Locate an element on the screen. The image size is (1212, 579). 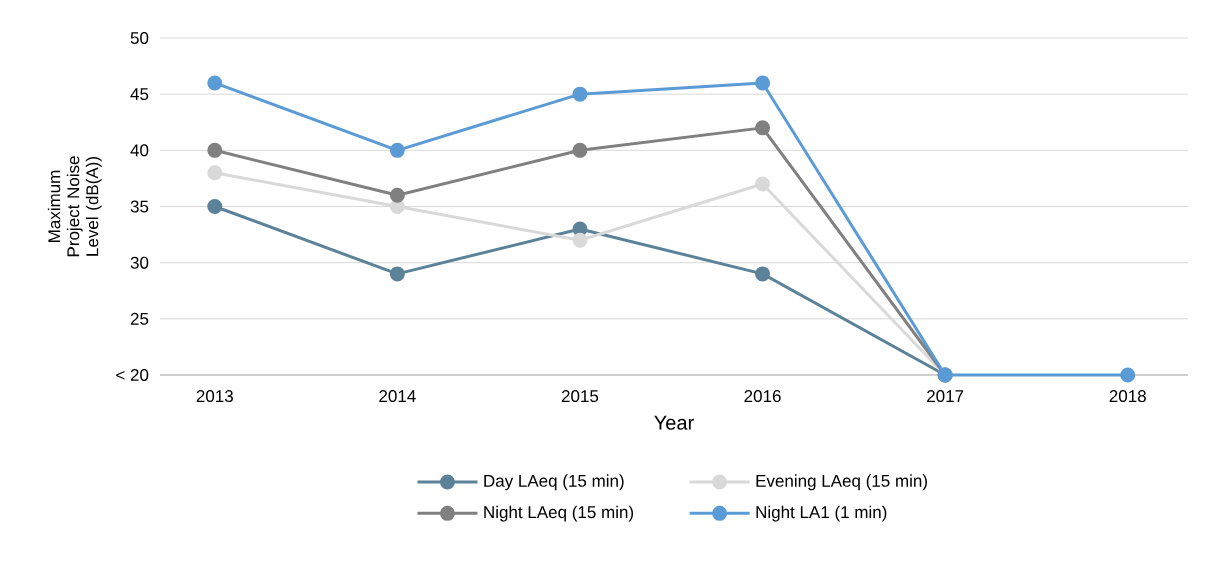
x-tick-label: 2014 is located at coordinates (397, 396).